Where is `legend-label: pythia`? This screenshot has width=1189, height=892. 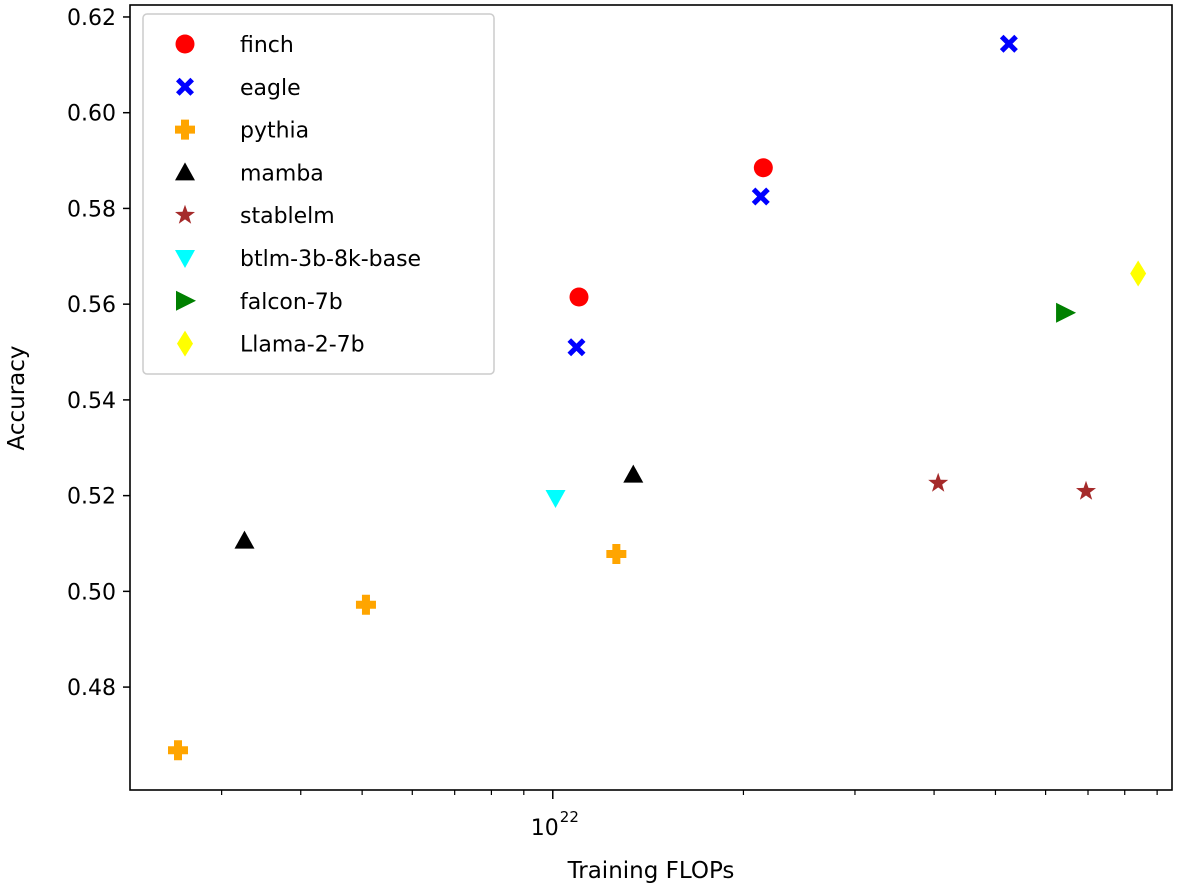 legend-label: pythia is located at coordinates (274, 131).